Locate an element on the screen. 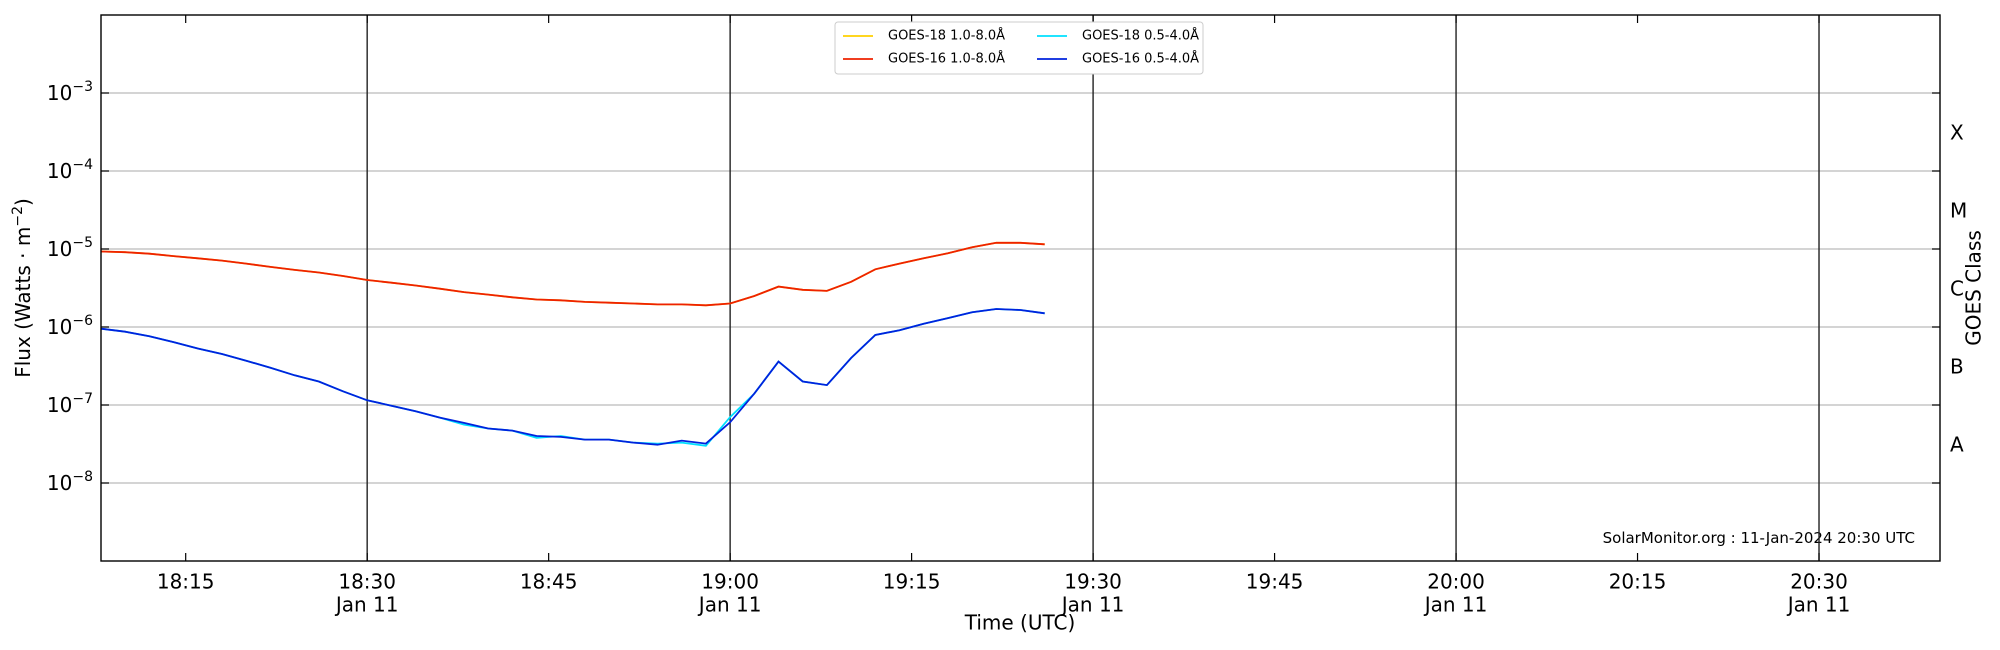 The height and width of the screenshot is (650, 2000). x-tick-label: 18:15 is located at coordinates (186, 582).